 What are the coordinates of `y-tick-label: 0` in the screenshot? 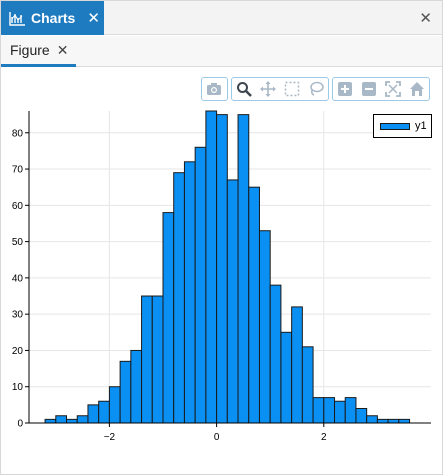 It's located at (20, 424).